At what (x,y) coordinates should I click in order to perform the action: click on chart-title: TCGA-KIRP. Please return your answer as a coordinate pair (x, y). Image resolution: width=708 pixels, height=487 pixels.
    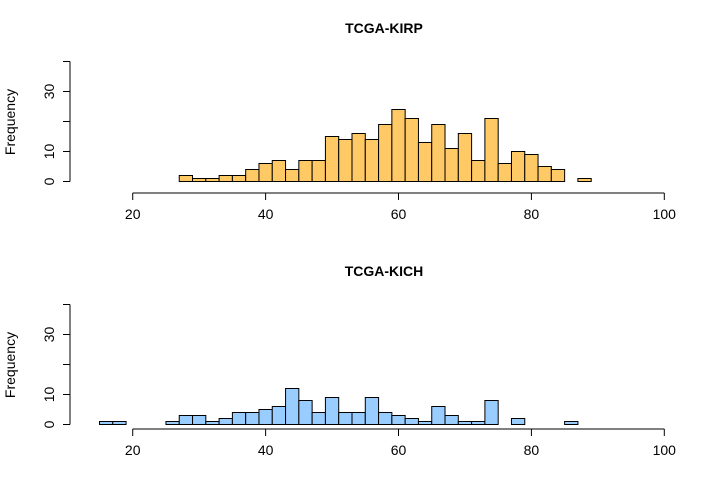
    Looking at the image, I should click on (384, 28).